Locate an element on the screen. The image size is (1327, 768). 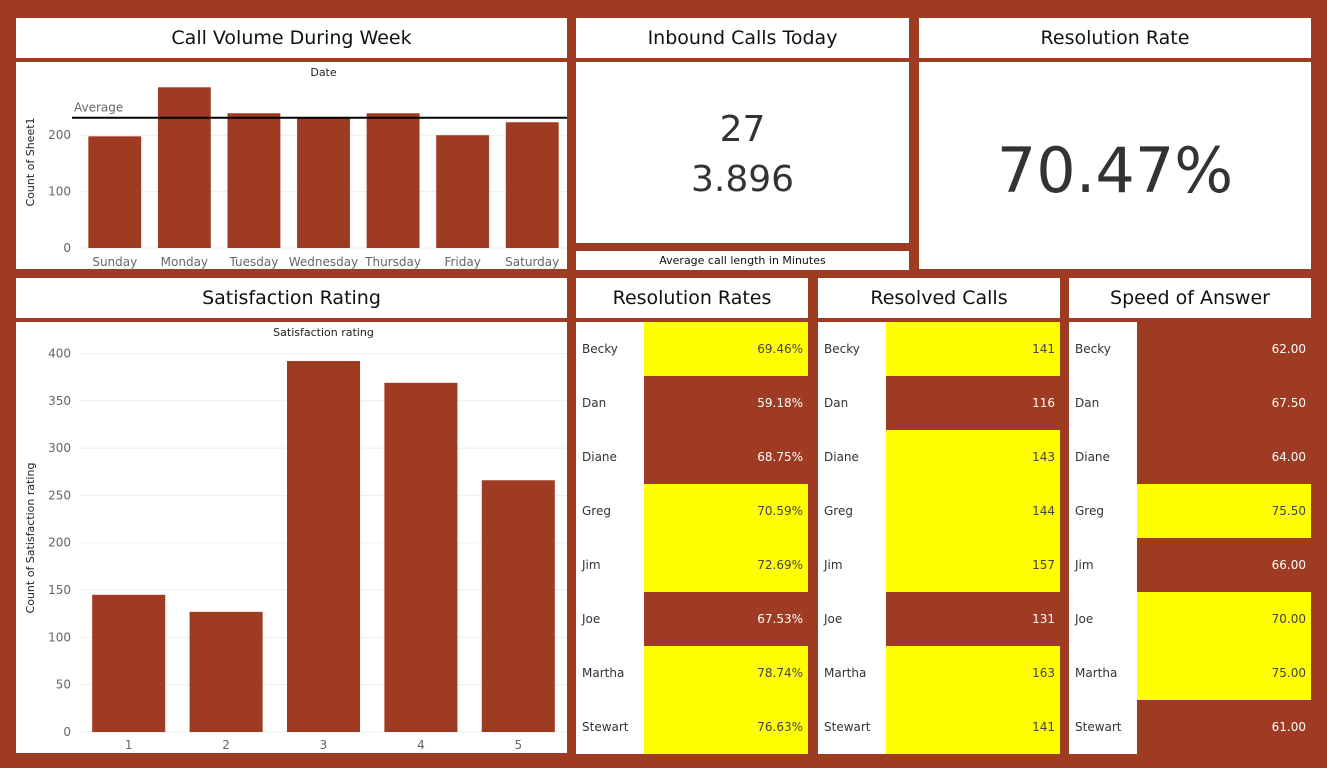
speed-of-answer-value-cell: 61.00 is located at coordinates (1224, 727).